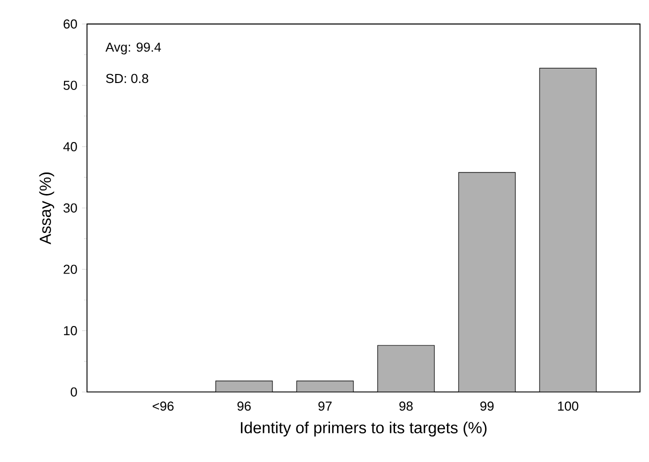 This screenshot has width=649, height=462. What do you see at coordinates (46, 208) in the screenshot?
I see `y-axis-title: Assay (%)` at bounding box center [46, 208].